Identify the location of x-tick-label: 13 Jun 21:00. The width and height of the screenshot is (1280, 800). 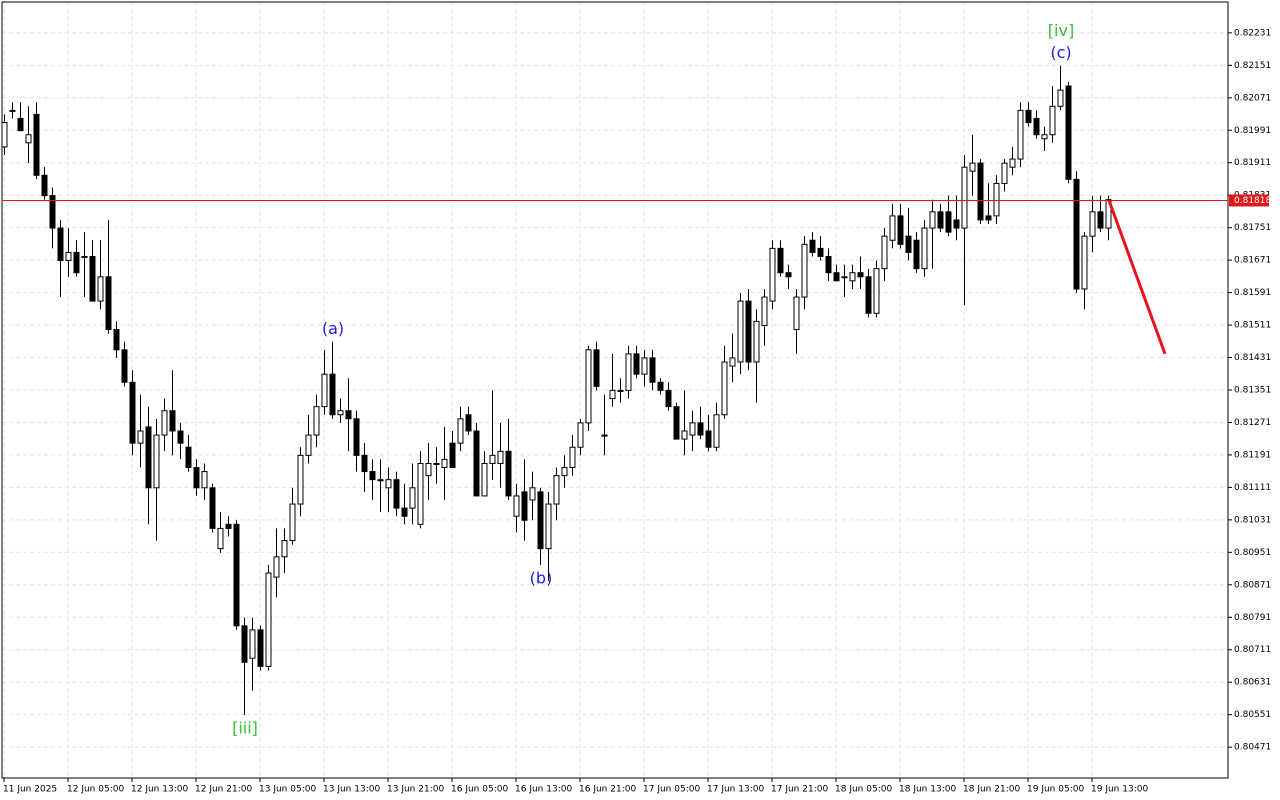
(415, 790).